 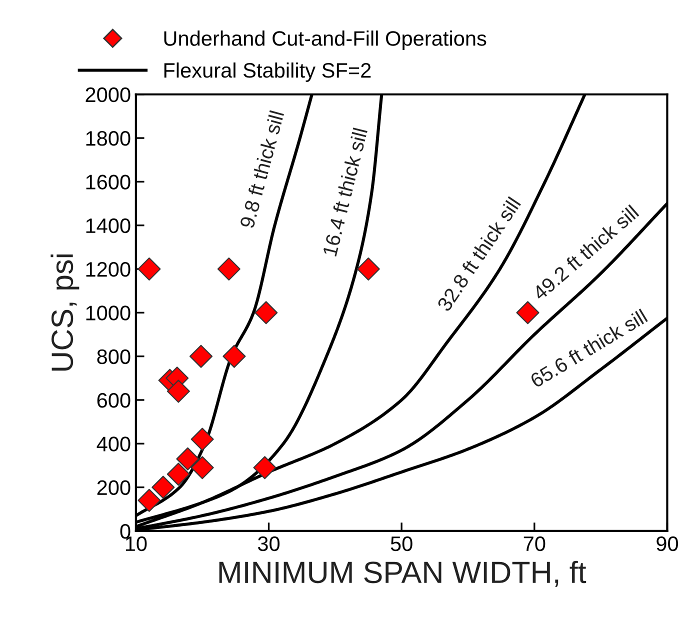 What do you see at coordinates (261, 169) in the screenshot?
I see `annotation: 9.8 ft thick sill` at bounding box center [261, 169].